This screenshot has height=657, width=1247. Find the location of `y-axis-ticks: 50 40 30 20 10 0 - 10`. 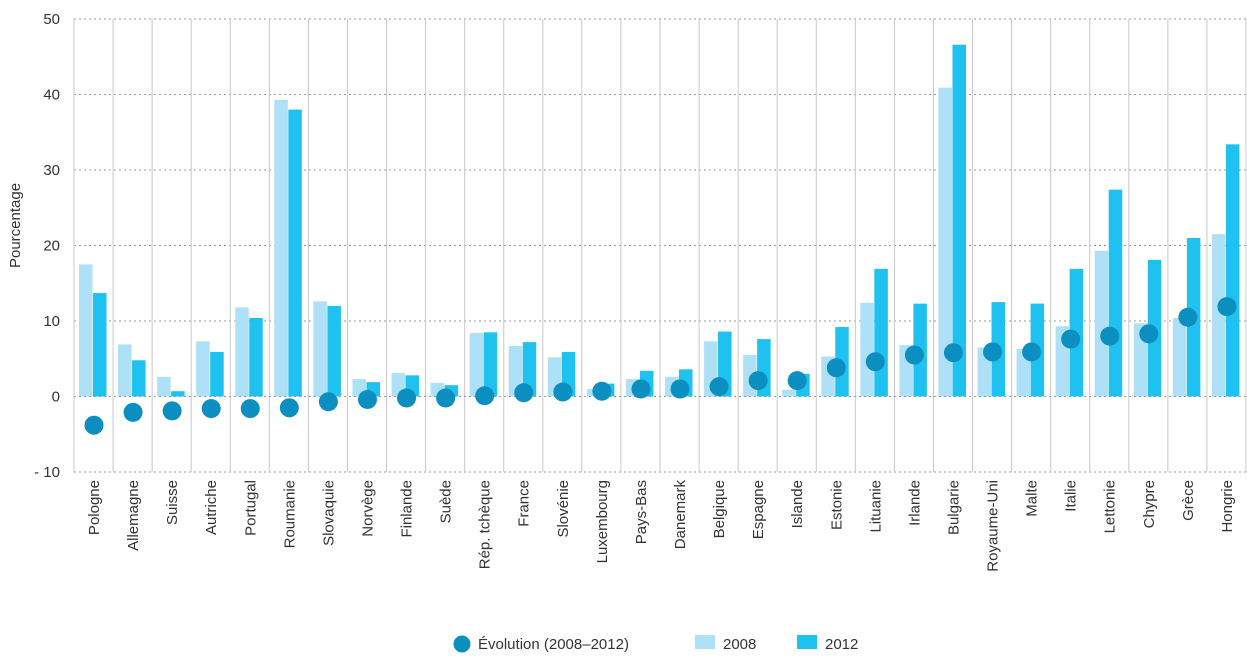

y-axis-ticks: 50 40 30 20 10 0 - 10 is located at coordinates (47, 246).